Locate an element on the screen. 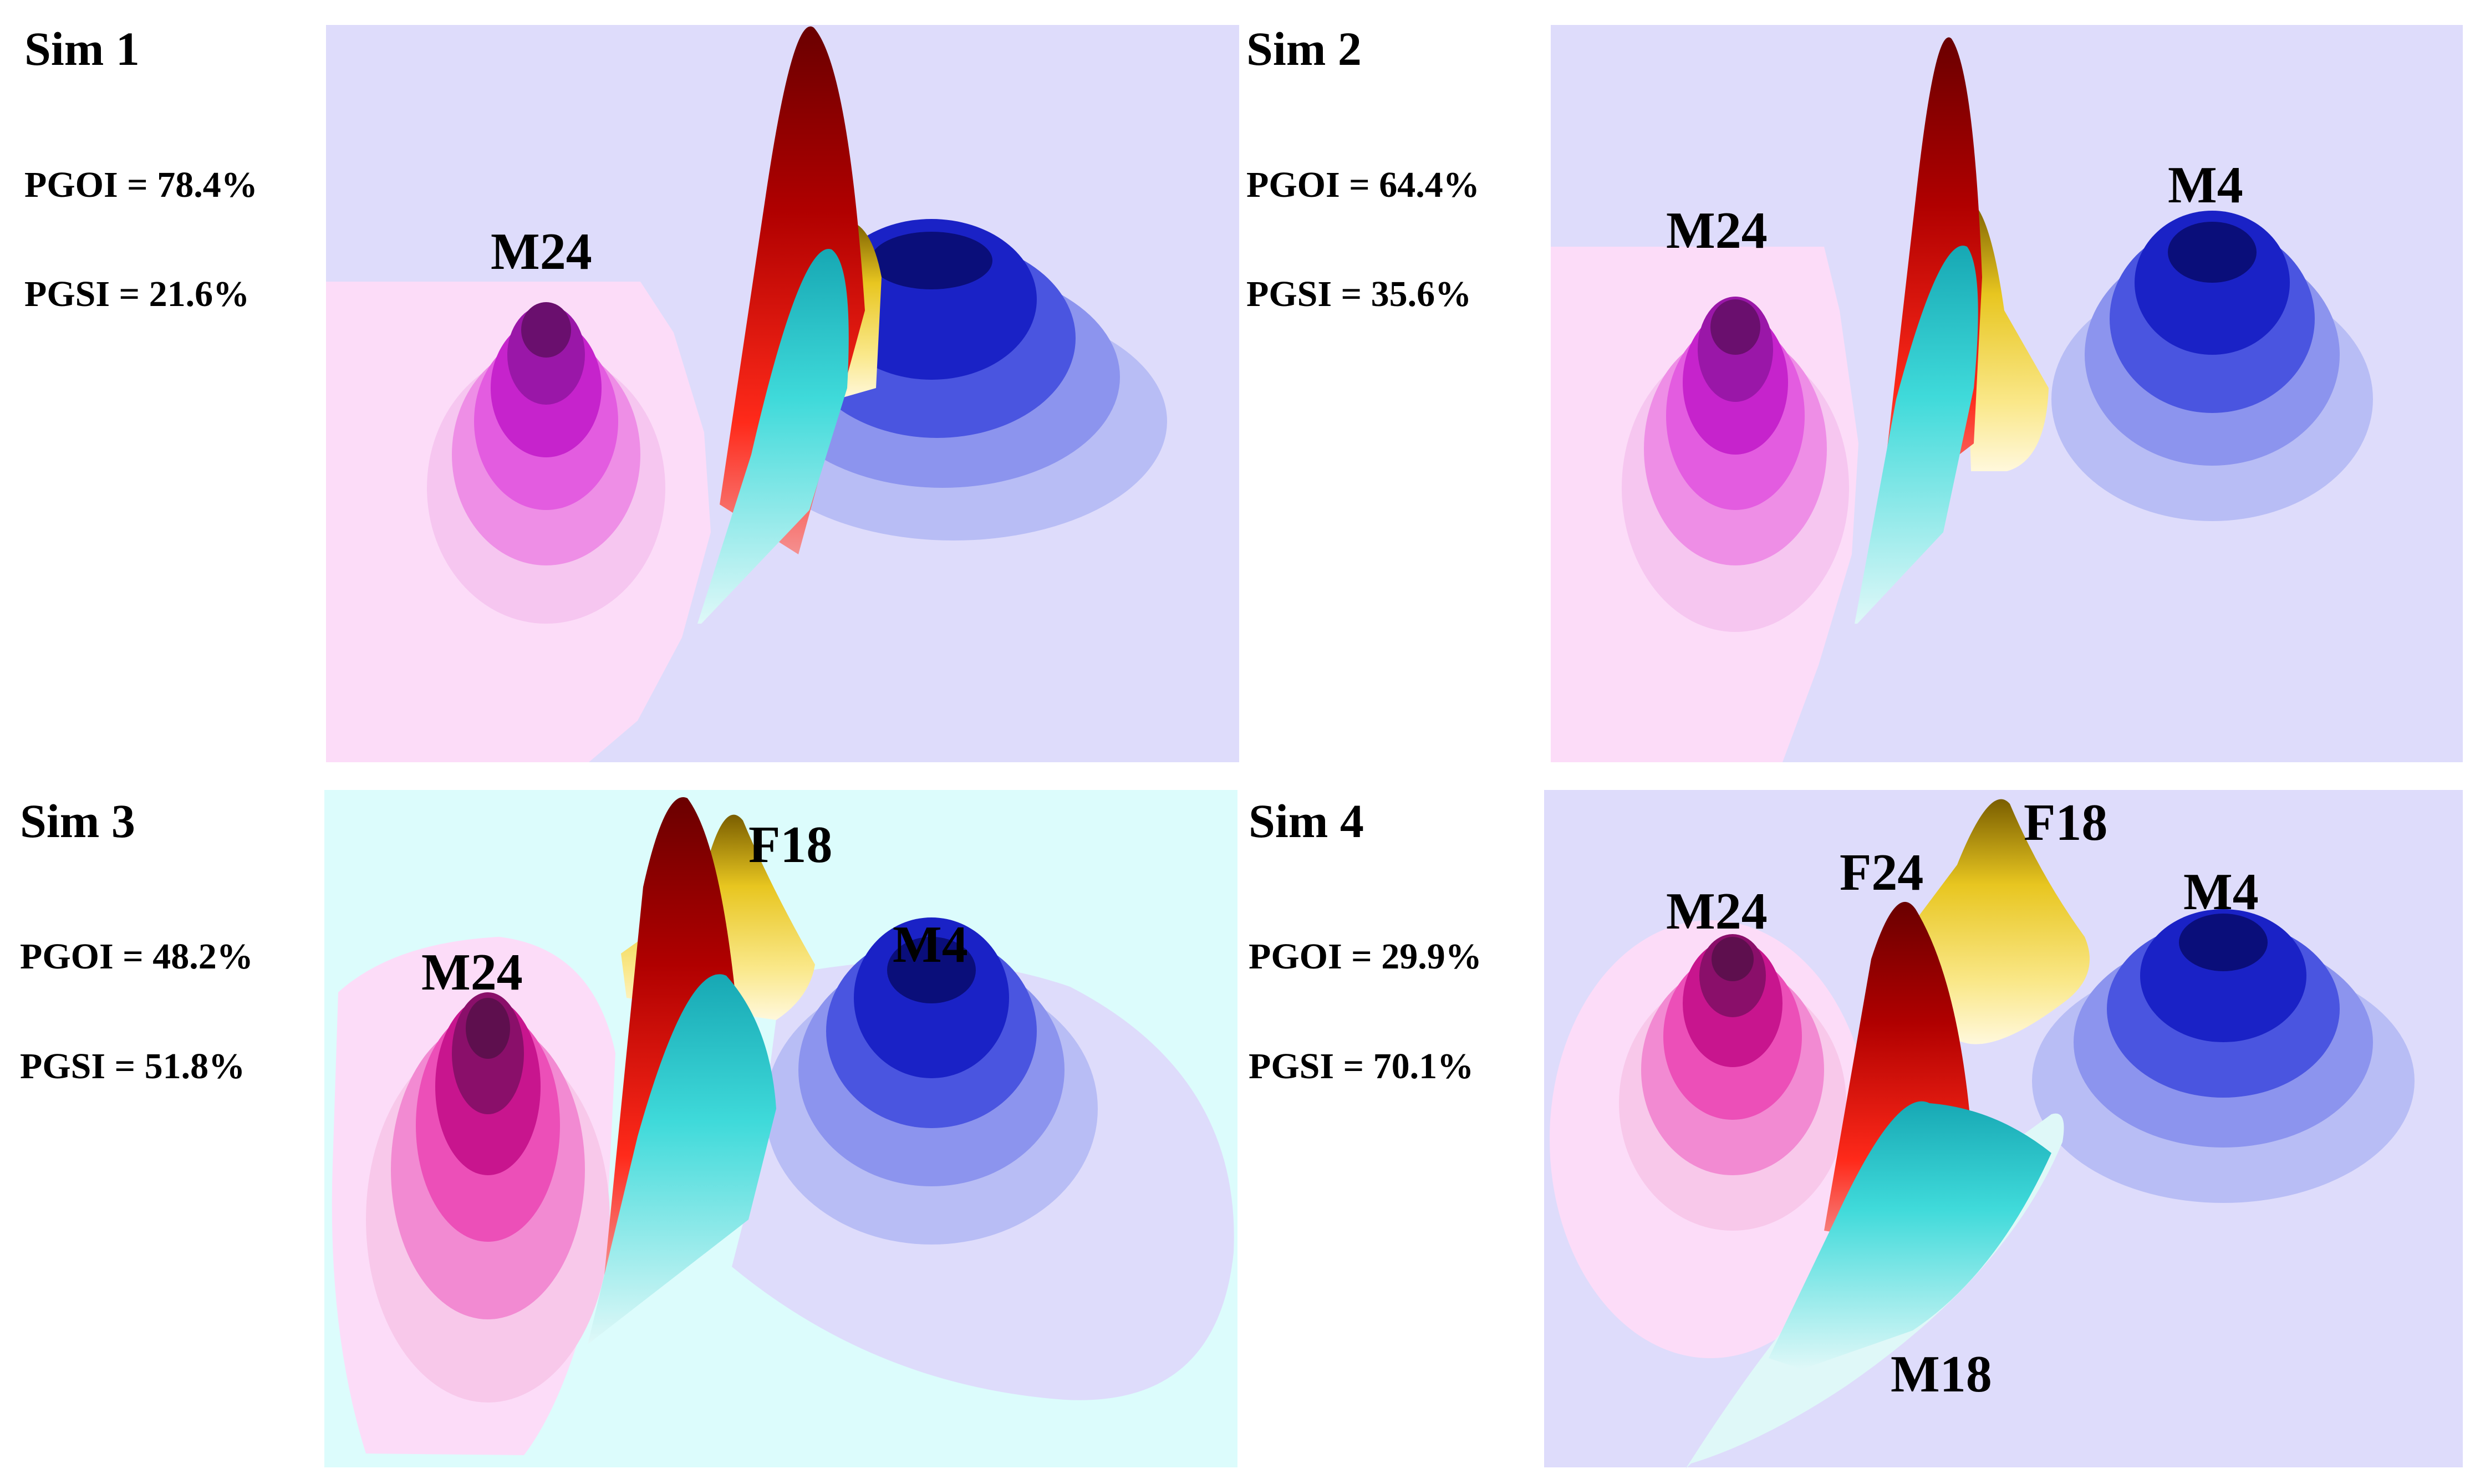 Image resolution: width=2470 pixels, height=1484 pixels. pgsi-value: PGSI = 35.6% is located at coordinates (1358, 294).